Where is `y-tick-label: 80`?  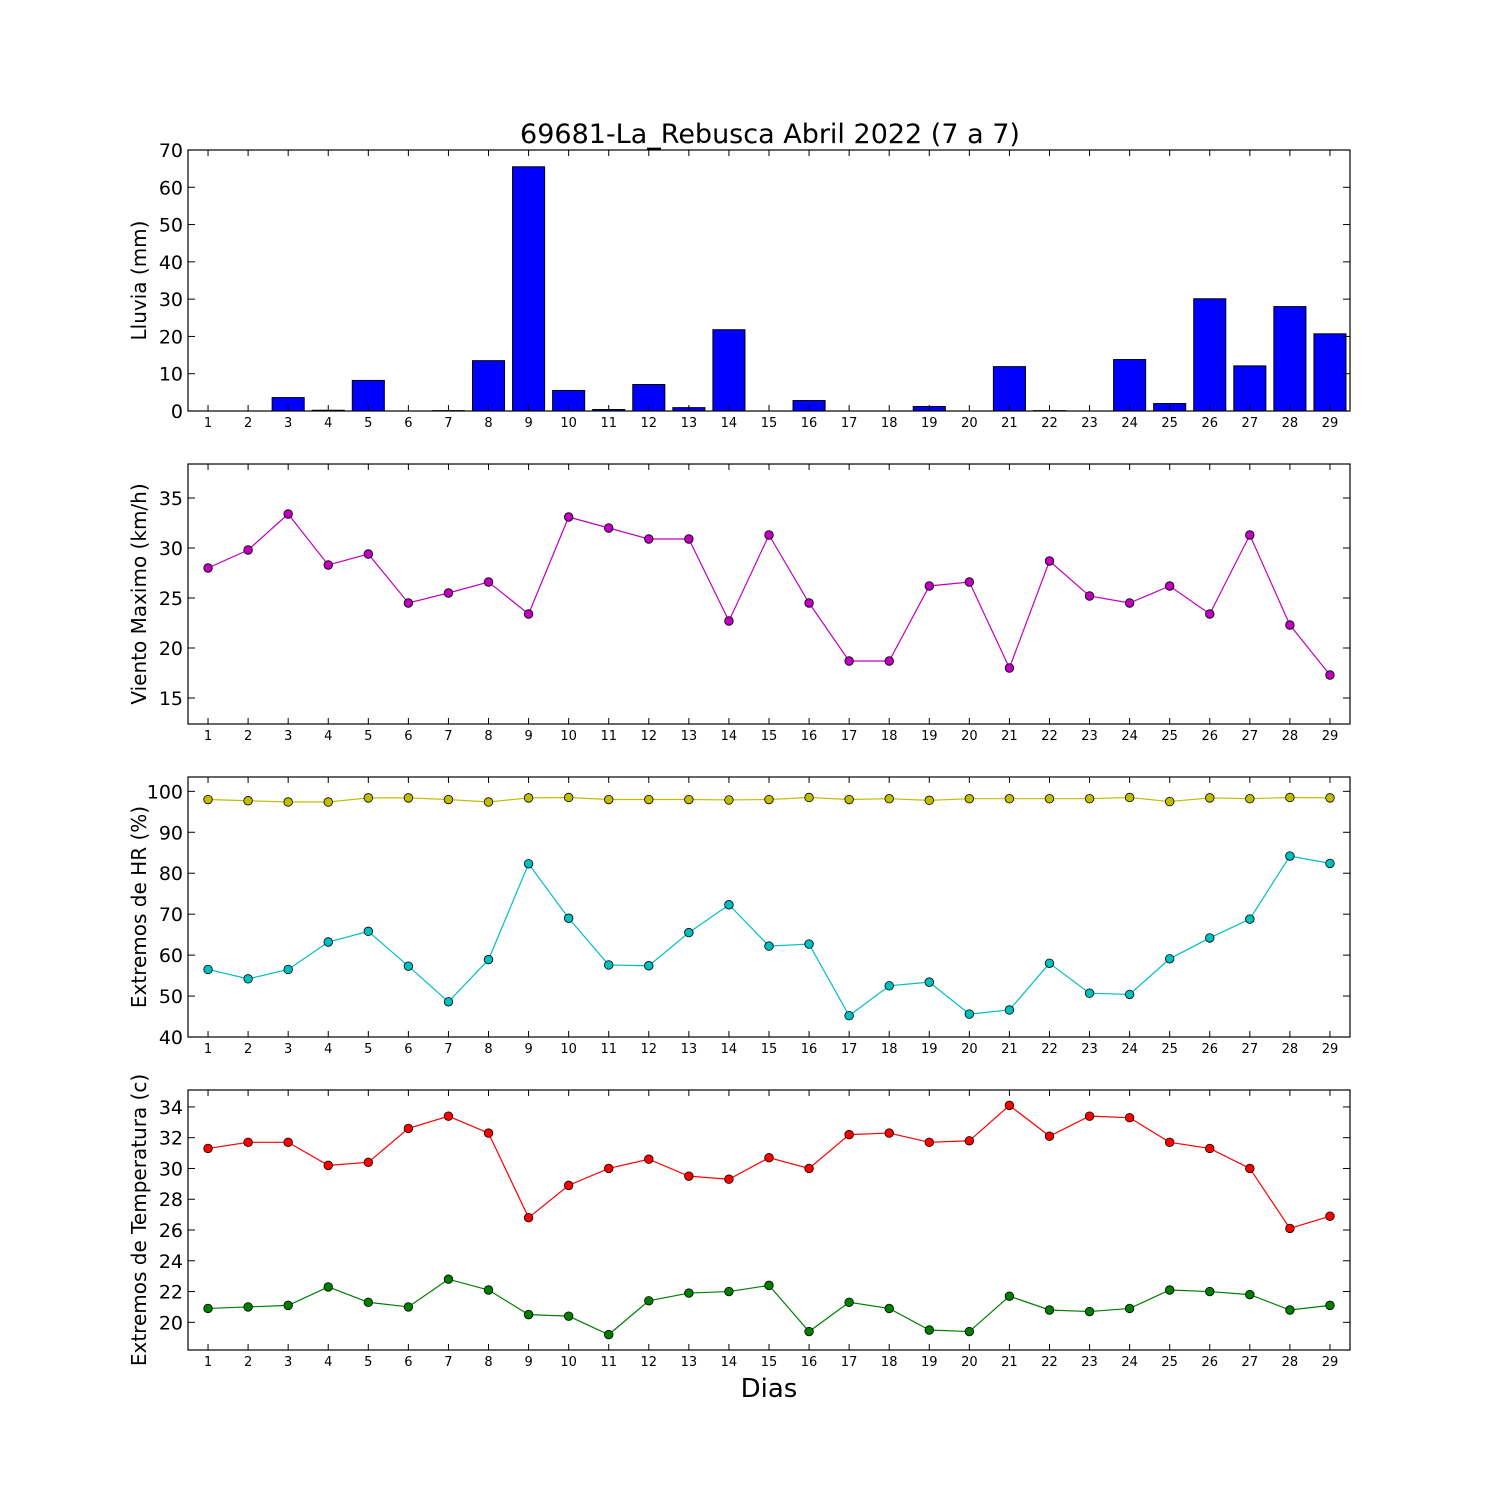 y-tick-label: 80 is located at coordinates (171, 874).